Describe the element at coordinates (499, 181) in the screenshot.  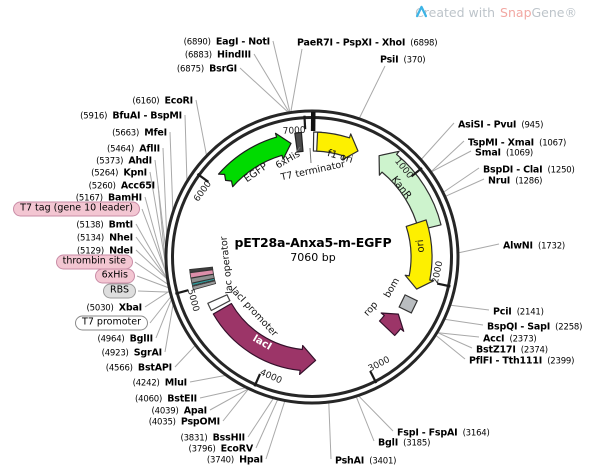
I see `enzyme-name: NruI` at that location.